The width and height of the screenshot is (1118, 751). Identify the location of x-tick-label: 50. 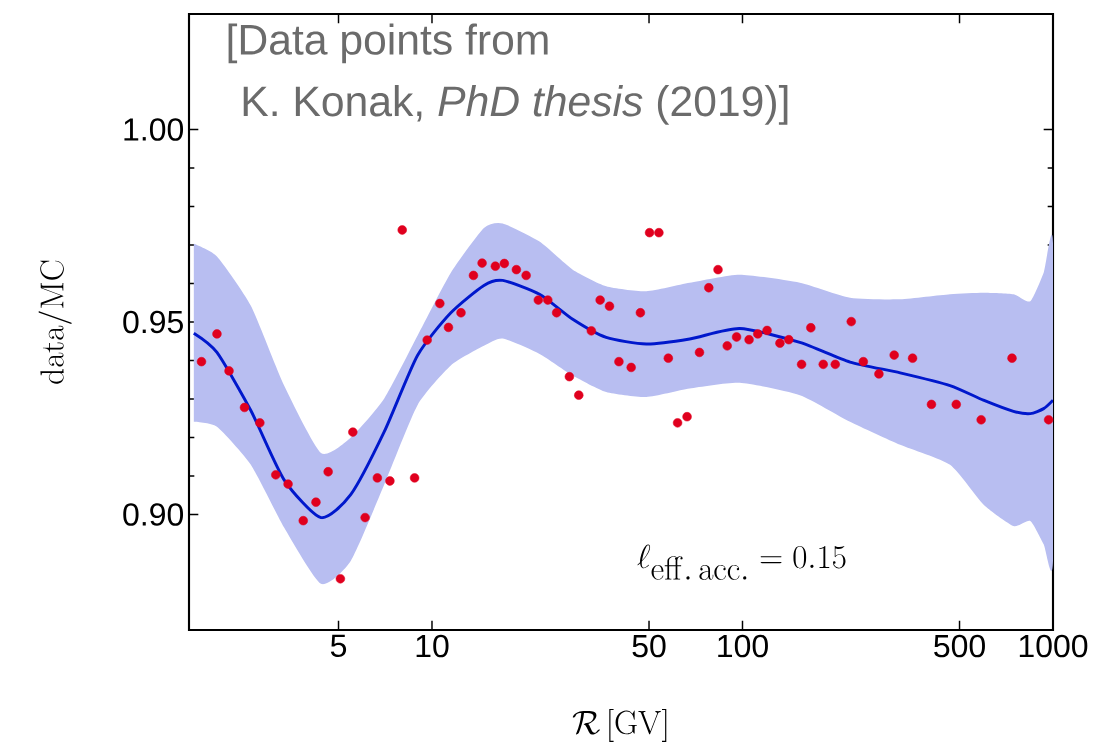
(649, 646).